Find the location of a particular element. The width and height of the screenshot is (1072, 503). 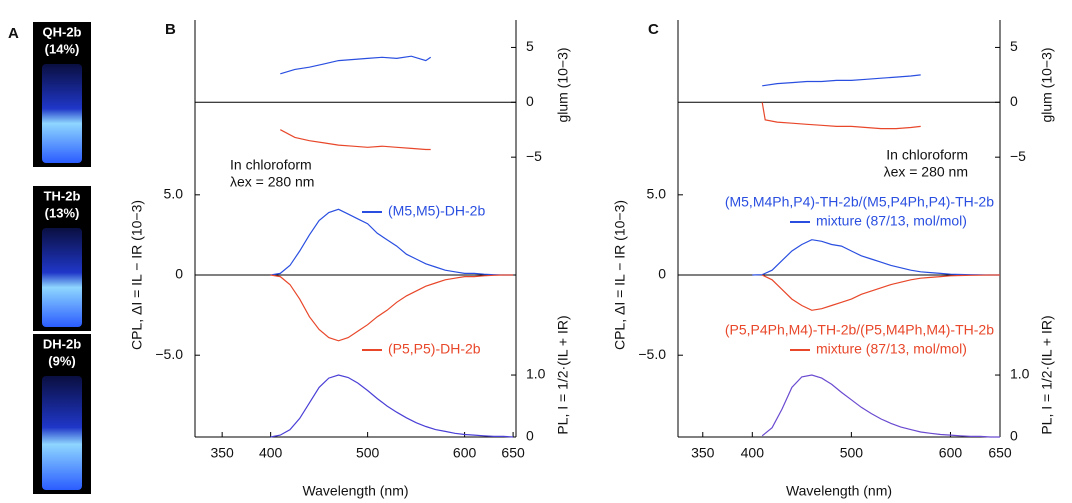

vial-name: TH-2b is located at coordinates (62, 195).